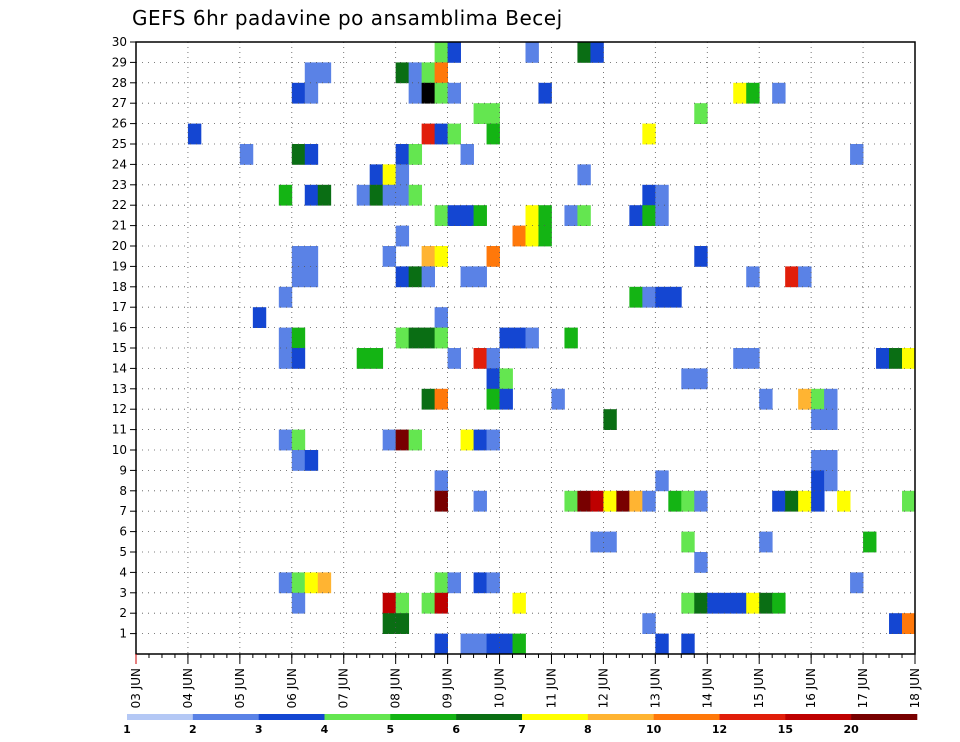 Image resolution: width=960 pixels, height=742 pixels. I want to click on y-tick-label: 20, so click(119, 246).